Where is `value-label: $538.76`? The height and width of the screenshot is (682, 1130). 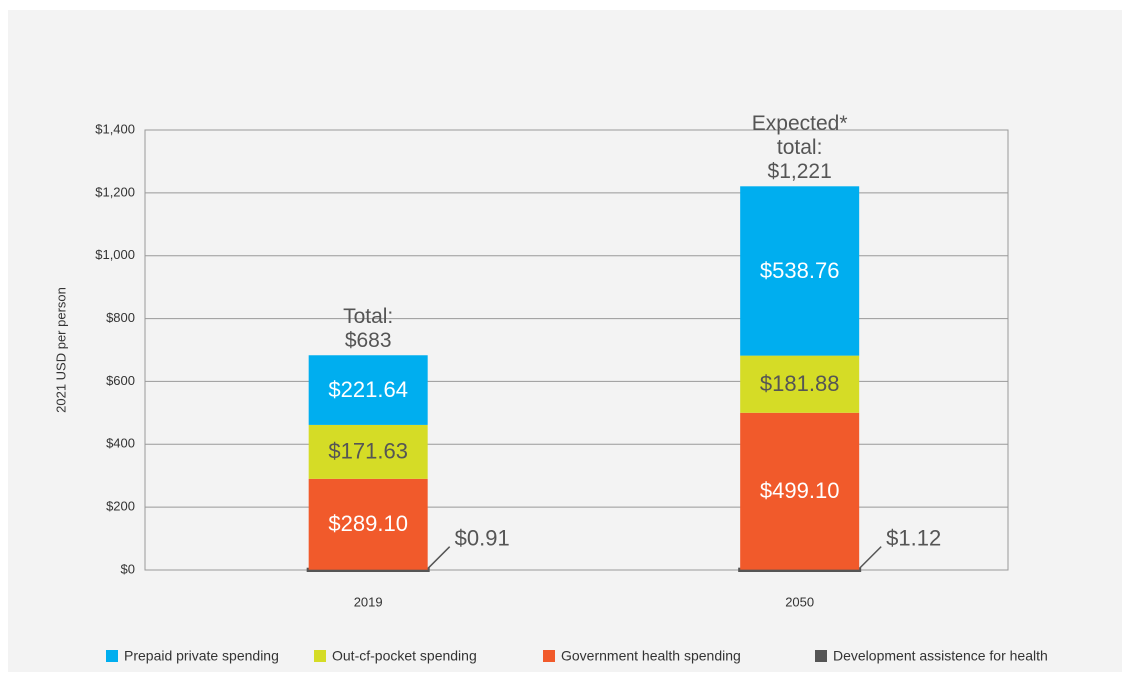
value-label: $538.76 is located at coordinates (800, 270).